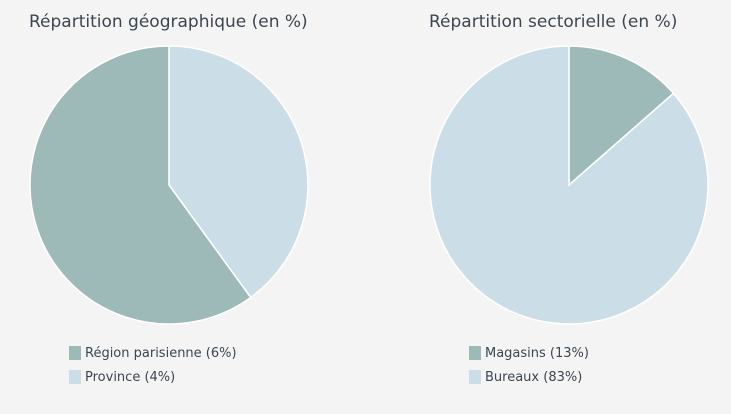 This screenshot has height=414, width=731. I want to click on legend-item: Magasins (13%), so click(529, 353).